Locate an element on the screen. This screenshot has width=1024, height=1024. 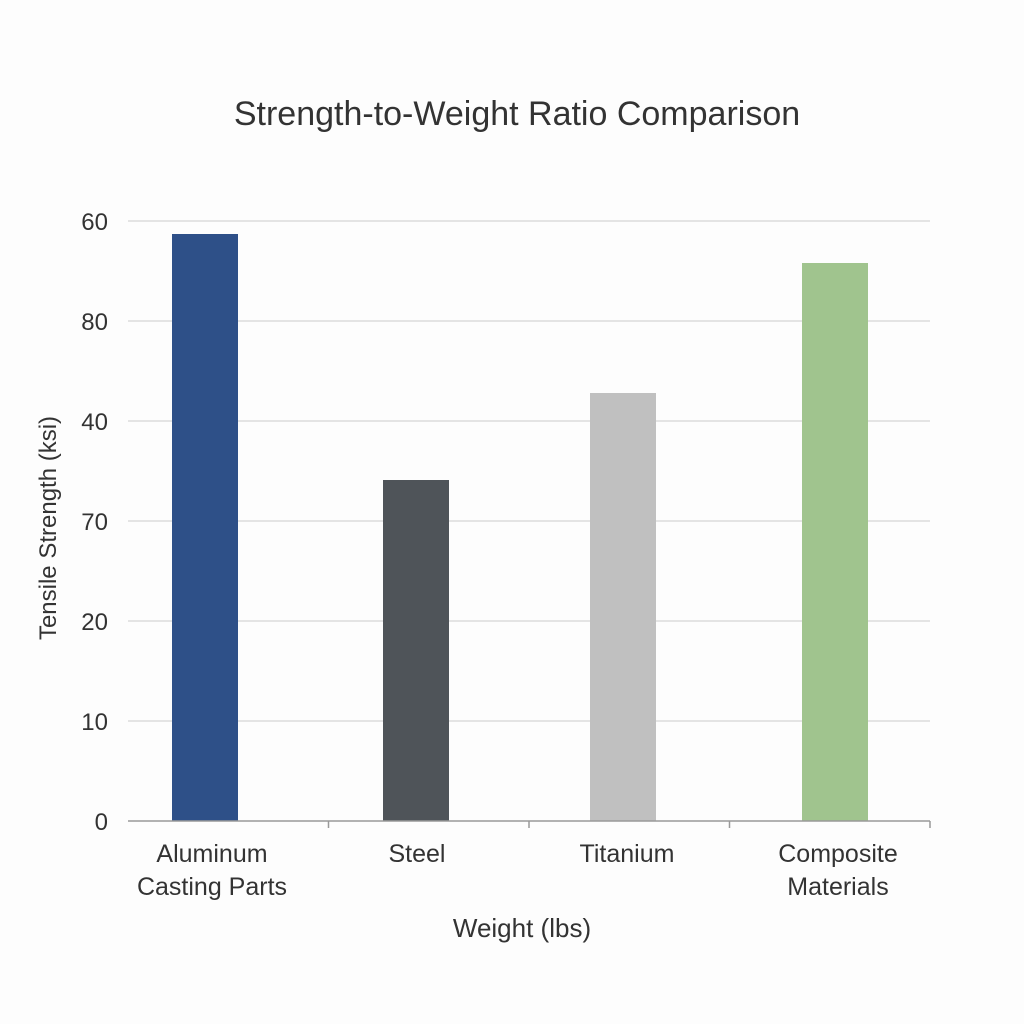
y-tick-label: 80 is located at coordinates (94, 322).